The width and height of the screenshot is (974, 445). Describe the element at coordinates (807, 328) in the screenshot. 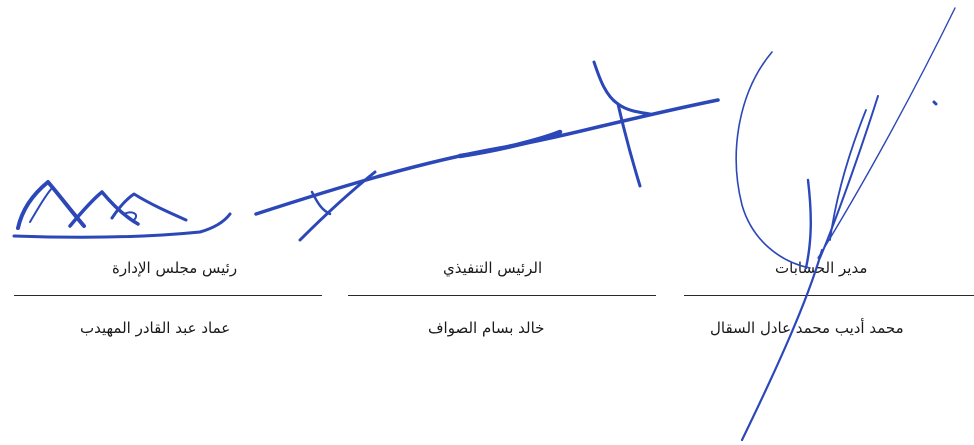

I see `signatory-name: محمد أديب محمد عادل السقال` at that location.